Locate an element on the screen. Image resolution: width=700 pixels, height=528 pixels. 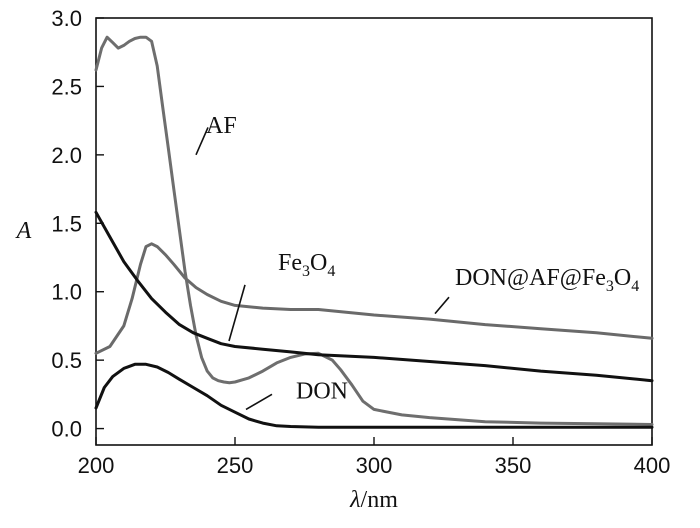
annotation-label-don-af-fe3o4: DON@AF@Fe3O4 is located at coordinates (547, 280).